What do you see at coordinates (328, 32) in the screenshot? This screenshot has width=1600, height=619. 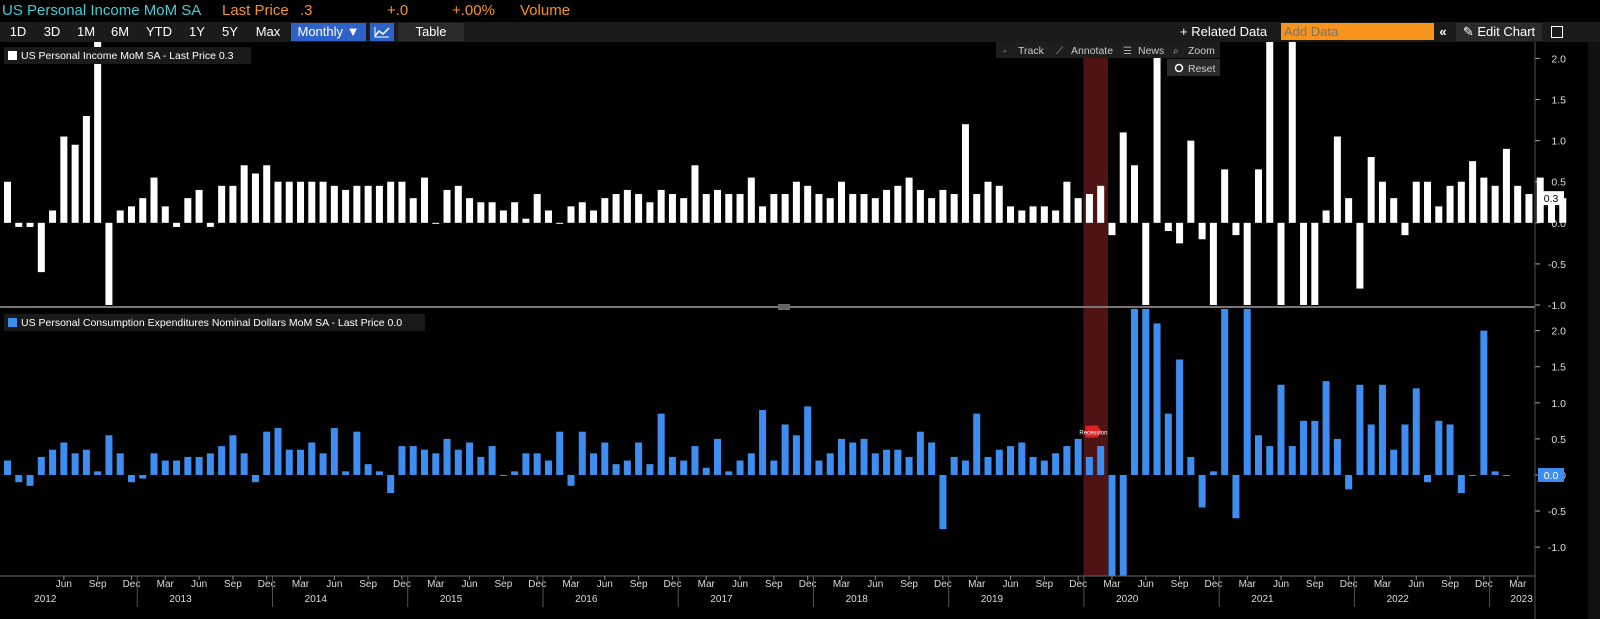 I see `frequency-dropdown: Monthly ▼` at bounding box center [328, 32].